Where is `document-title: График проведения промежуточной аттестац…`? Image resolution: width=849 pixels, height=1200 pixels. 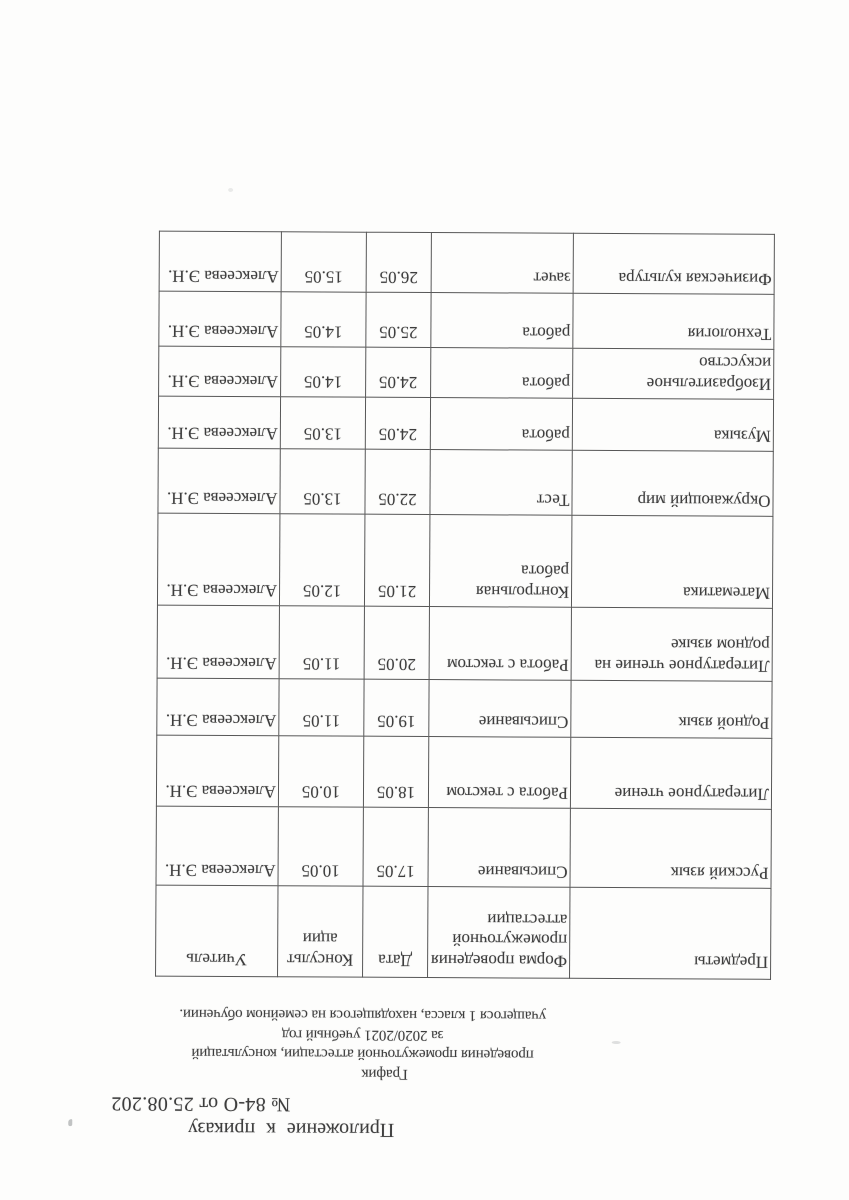
document-title: График проведения промежуточной аттестац… is located at coordinates (362, 1044).